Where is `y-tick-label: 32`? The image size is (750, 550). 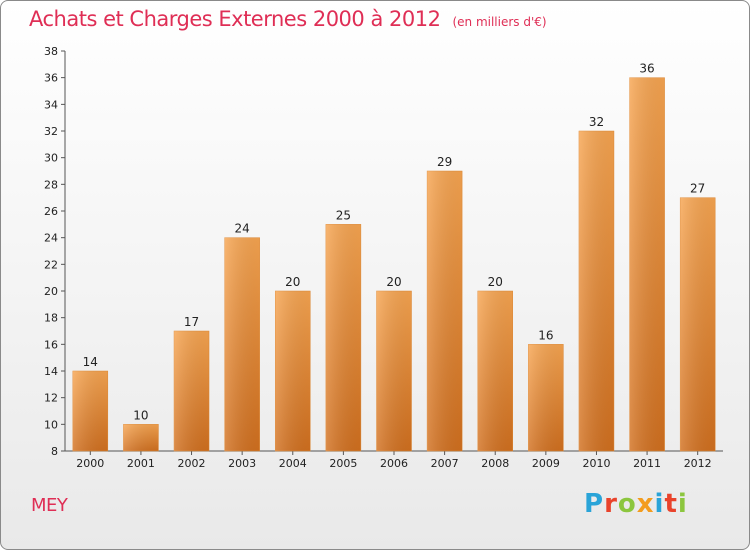 y-tick-label: 32 is located at coordinates (51, 131).